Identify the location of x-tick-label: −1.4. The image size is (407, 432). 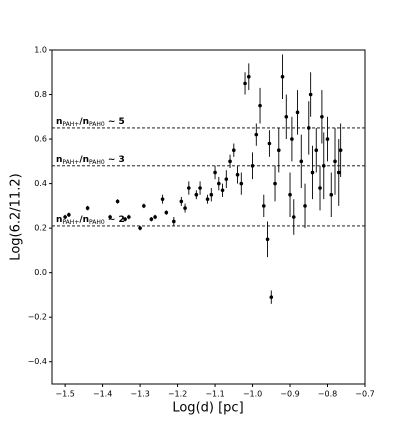
(102, 394).